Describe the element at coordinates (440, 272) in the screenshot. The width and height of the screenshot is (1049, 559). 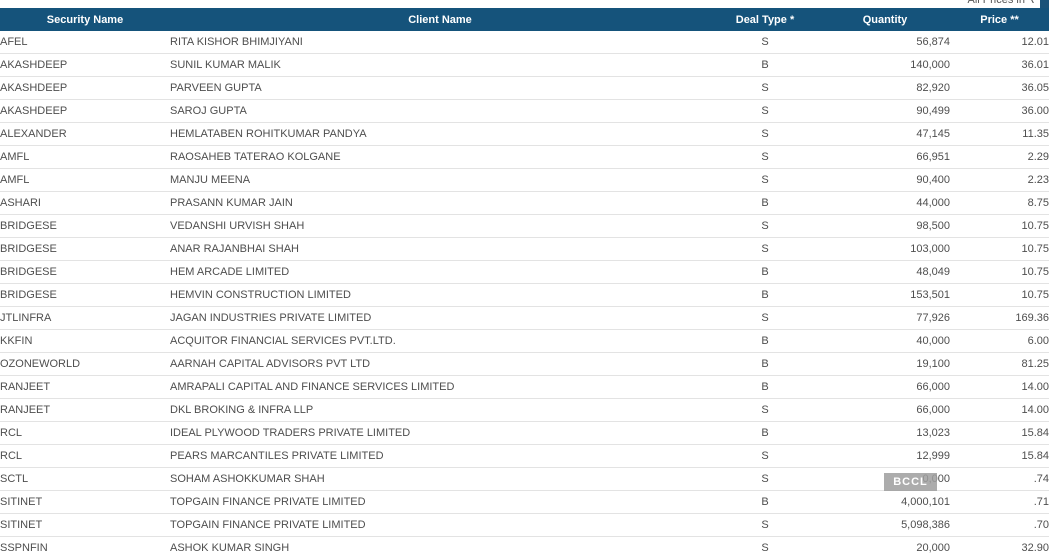
I see `client-name-cell: HEM ARCADE LIMITED` at that location.